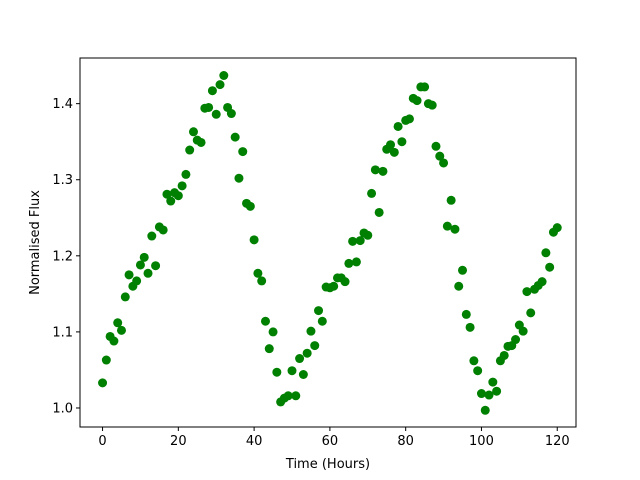 This screenshot has height=480, width=640. I want to click on y-axis-label: Normalised Flux, so click(35, 242).